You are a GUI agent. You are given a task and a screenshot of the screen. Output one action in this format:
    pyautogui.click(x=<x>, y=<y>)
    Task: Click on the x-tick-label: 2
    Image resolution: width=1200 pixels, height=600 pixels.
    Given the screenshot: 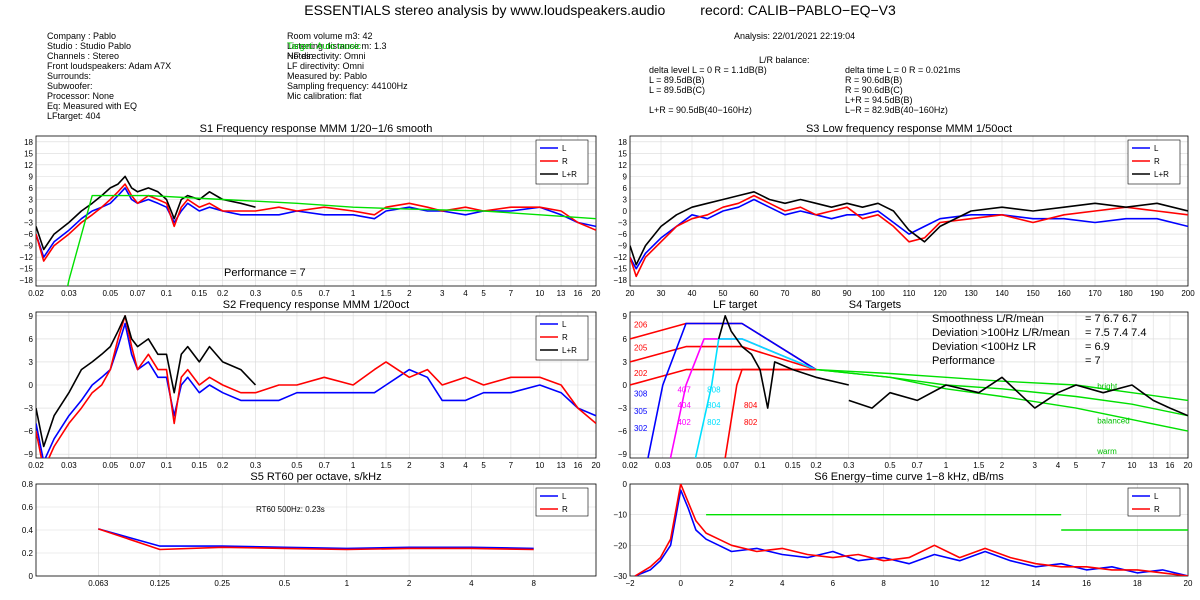 What is the action you would take?
    pyautogui.click(x=409, y=583)
    